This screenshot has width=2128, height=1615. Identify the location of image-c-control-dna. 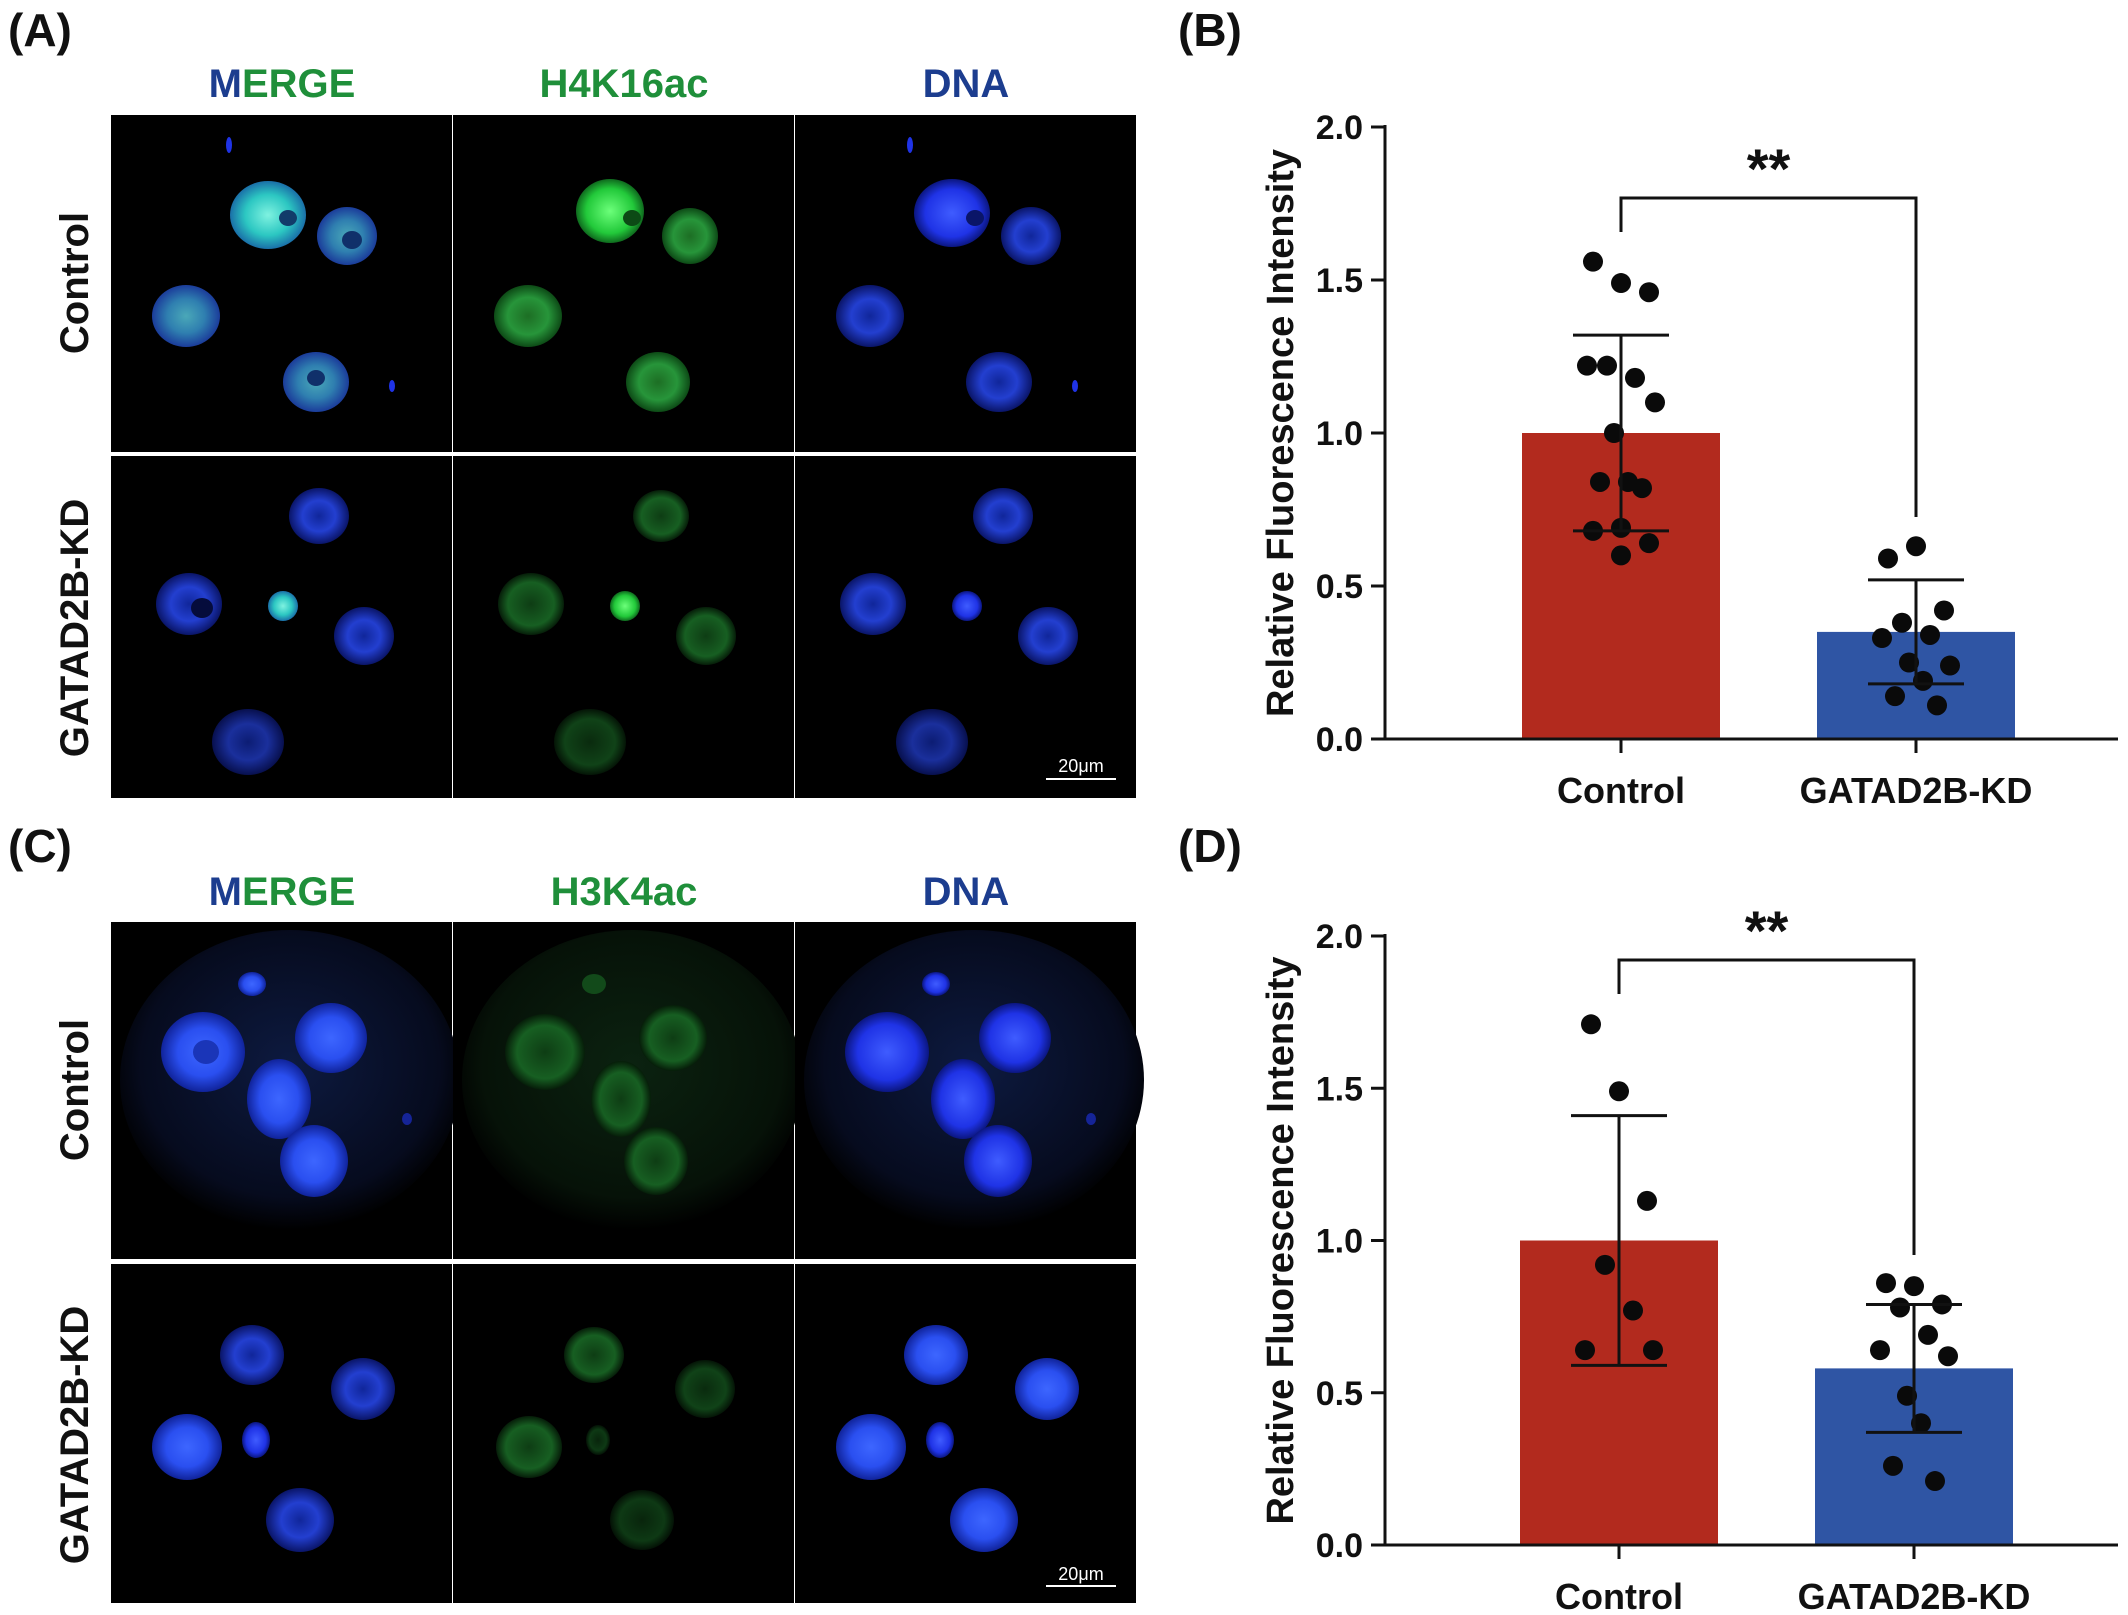
(969, 1090).